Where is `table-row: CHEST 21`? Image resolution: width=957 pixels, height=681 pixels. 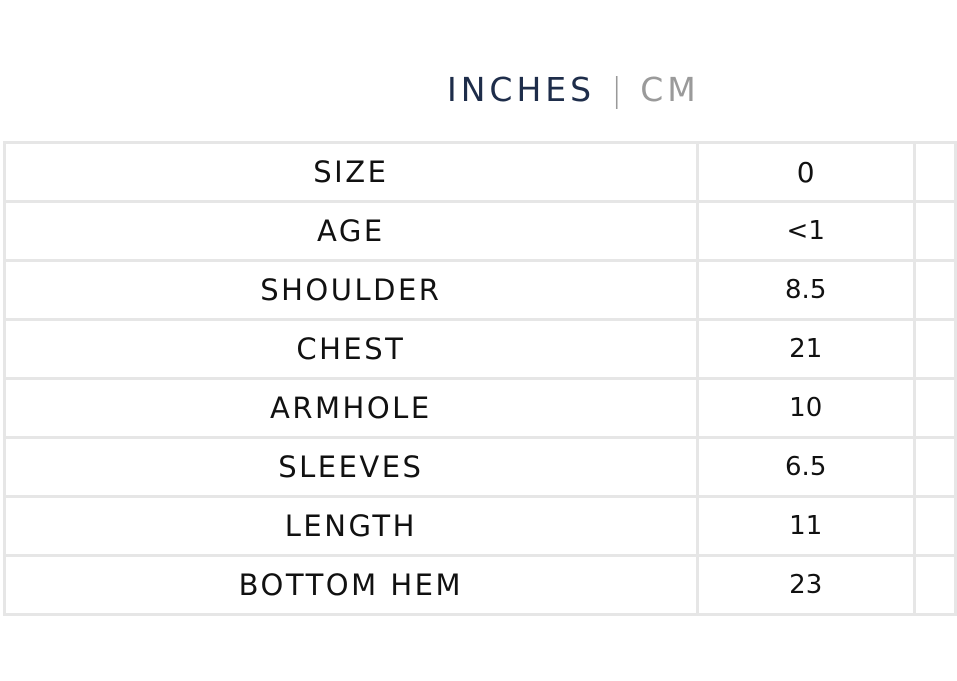 table-row: CHEST 21 is located at coordinates (480, 349).